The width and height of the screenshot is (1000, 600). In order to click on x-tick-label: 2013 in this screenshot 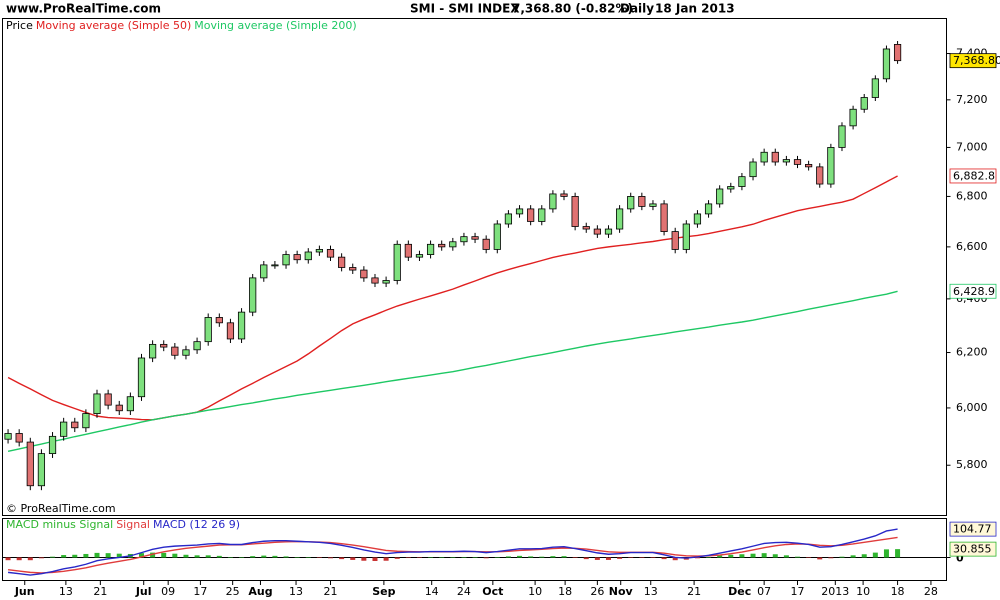, I will do `click(835, 591)`.